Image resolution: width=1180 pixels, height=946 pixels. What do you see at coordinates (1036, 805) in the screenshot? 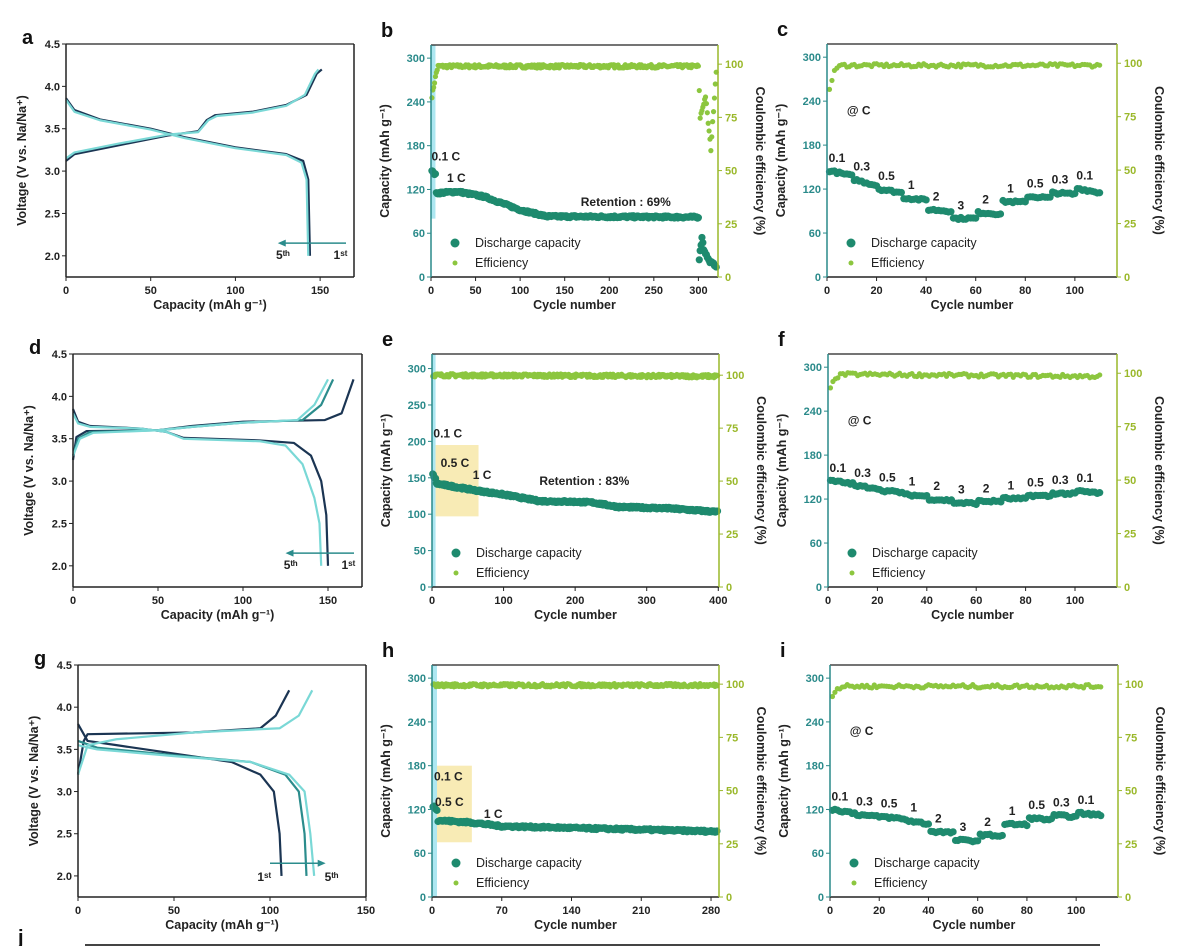
I see `rate-label: 0.5` at bounding box center [1036, 805].